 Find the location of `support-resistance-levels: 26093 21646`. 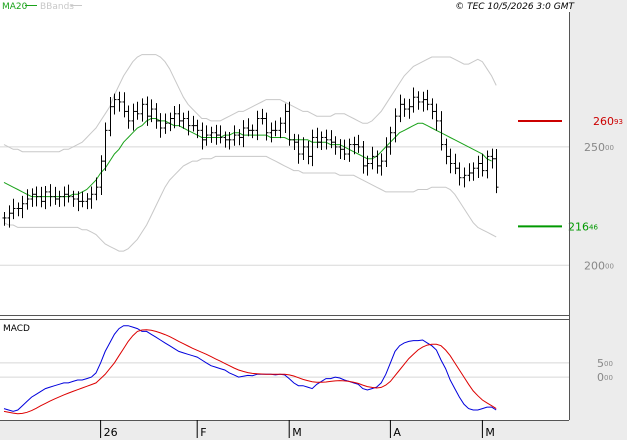

support-resistance-levels: 26093 21646 is located at coordinates (570, 174).